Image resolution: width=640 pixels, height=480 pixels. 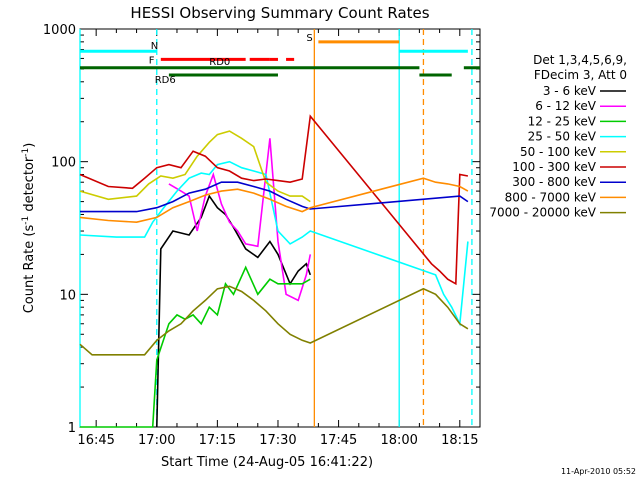 I want to click on y-axis-label-main: Count Rate (s, so click(x=29, y=269).